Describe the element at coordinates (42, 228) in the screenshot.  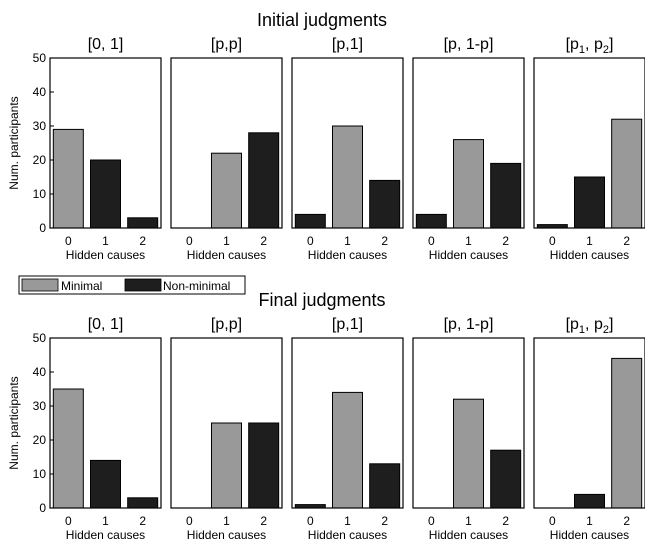
I see `y-tick-label: 0` at that location.